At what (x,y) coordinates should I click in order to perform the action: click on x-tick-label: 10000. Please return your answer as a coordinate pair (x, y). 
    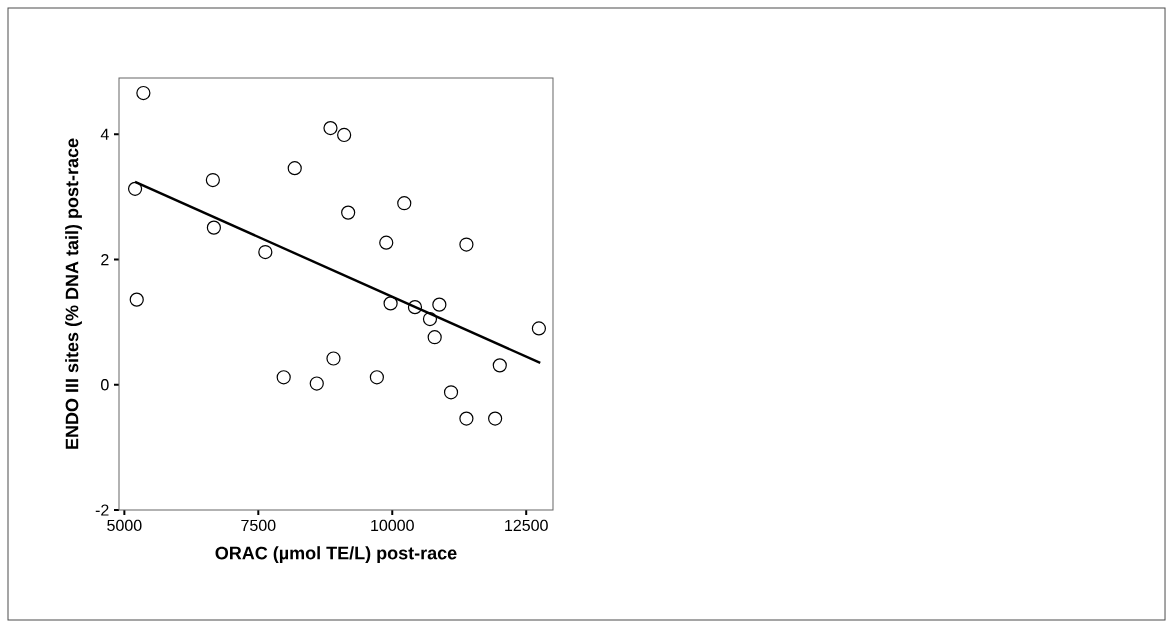
    Looking at the image, I should click on (392, 525).